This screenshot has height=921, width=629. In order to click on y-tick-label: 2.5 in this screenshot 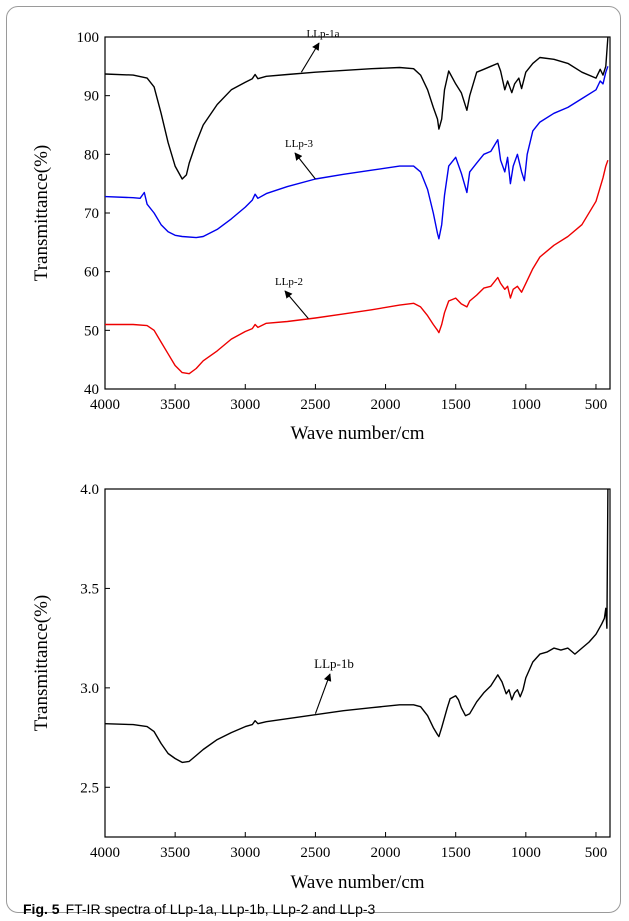, I will do `click(89, 788)`.